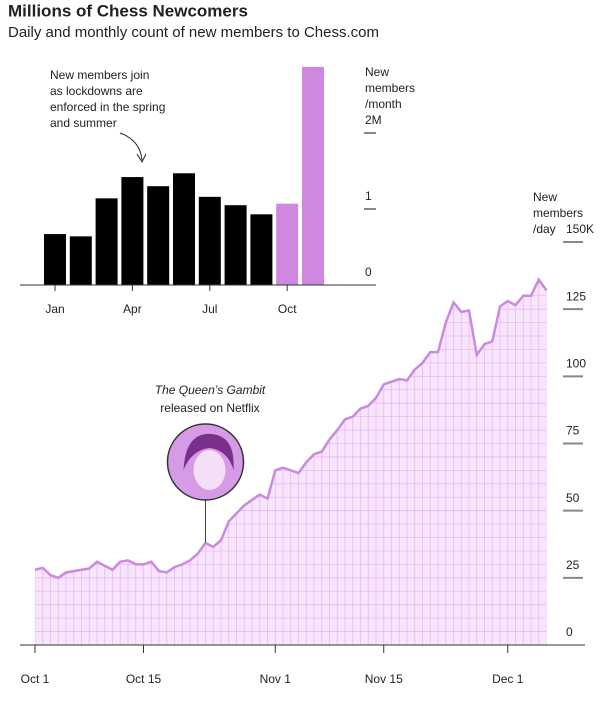 The width and height of the screenshot is (600, 705). What do you see at coordinates (107, 107) in the screenshot?
I see `annotation: enforced in the spring` at bounding box center [107, 107].